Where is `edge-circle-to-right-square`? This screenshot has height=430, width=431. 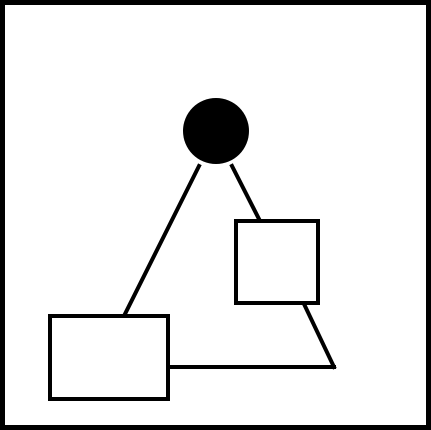 edge-circle-to-right-square is located at coordinates (246, 193).